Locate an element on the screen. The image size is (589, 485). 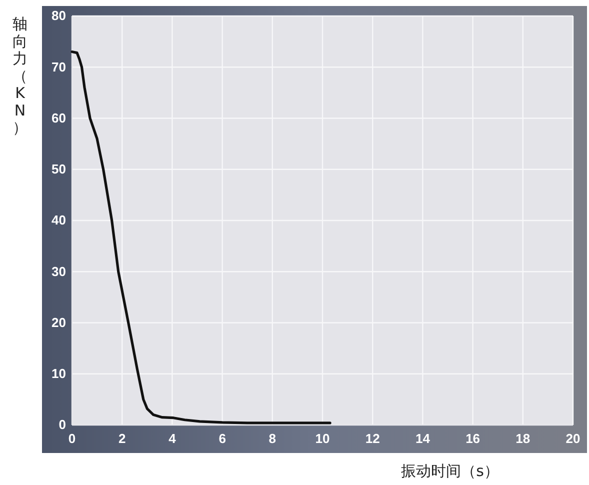
x-tick-label: 16 is located at coordinates (473, 438).